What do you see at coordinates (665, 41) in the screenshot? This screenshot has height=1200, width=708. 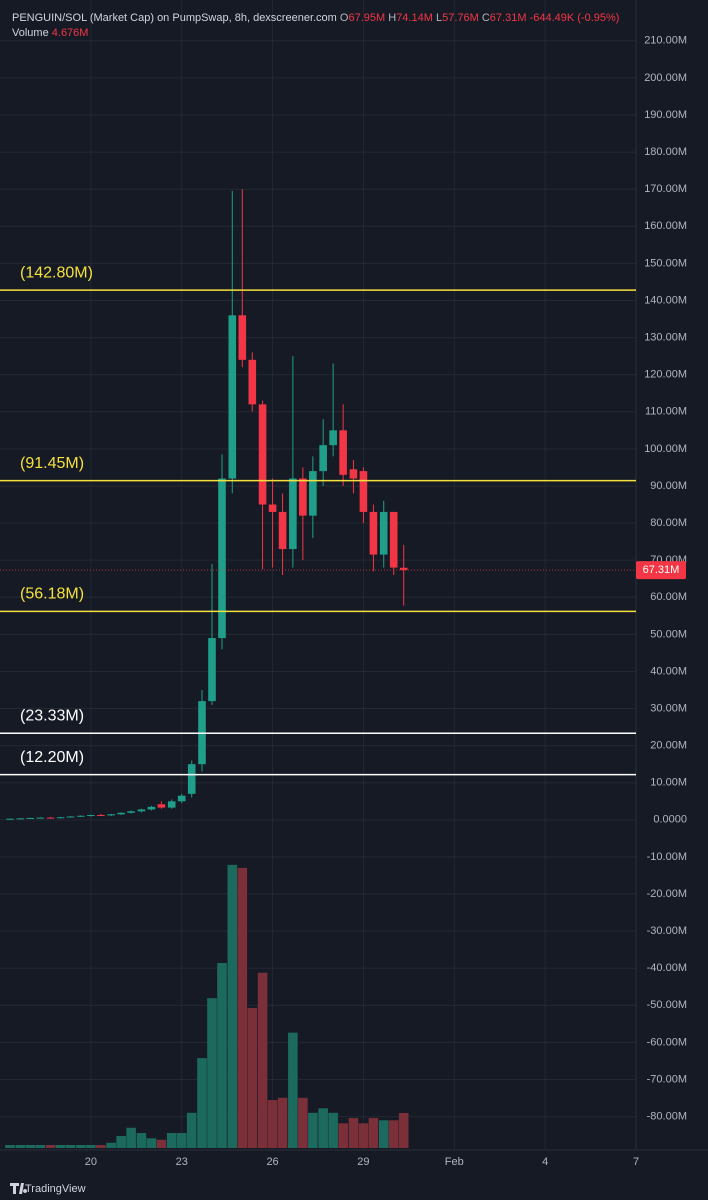 I see `y-tick-label: 210.00M` at bounding box center [665, 41].